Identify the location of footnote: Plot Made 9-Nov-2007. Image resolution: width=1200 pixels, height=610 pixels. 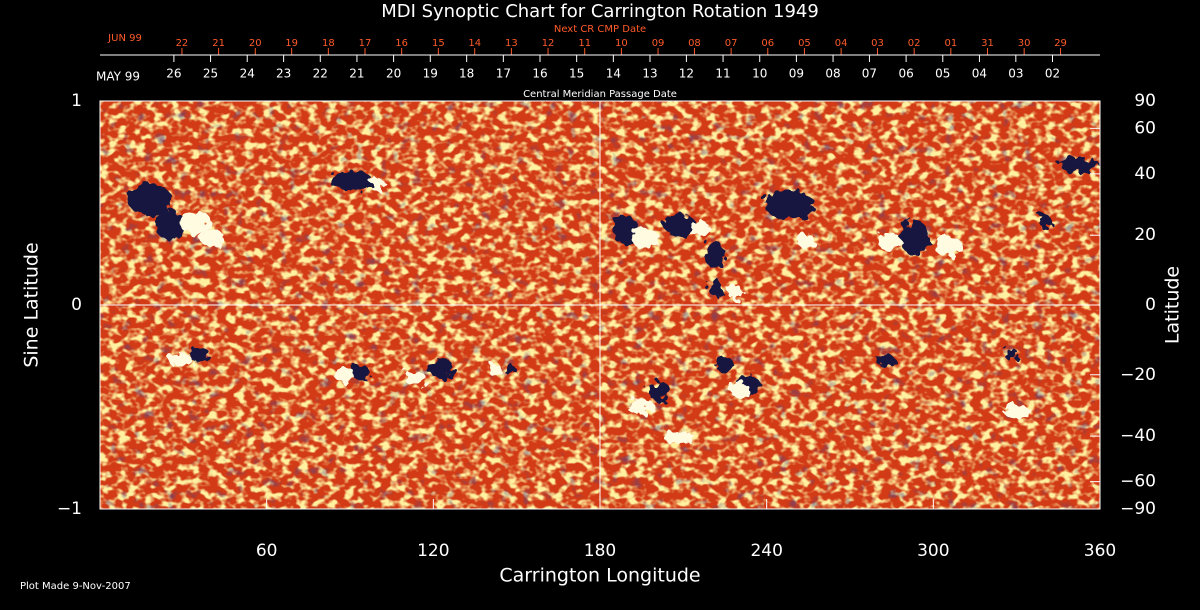
(75, 586).